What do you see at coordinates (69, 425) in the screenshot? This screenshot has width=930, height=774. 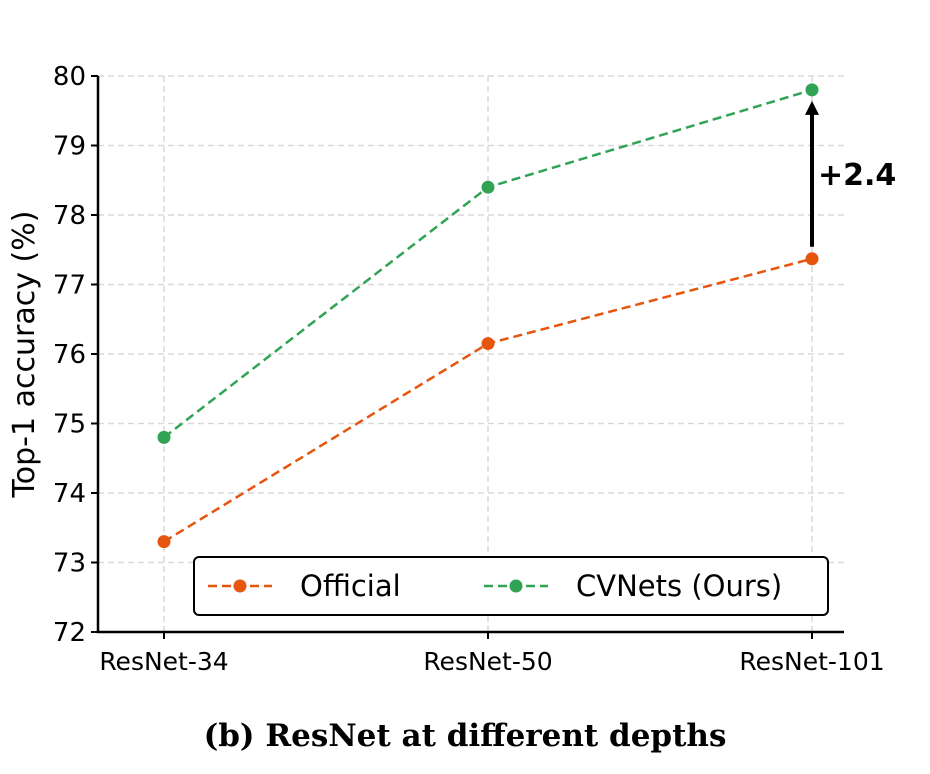 I see `y-tick-label: 75` at bounding box center [69, 425].